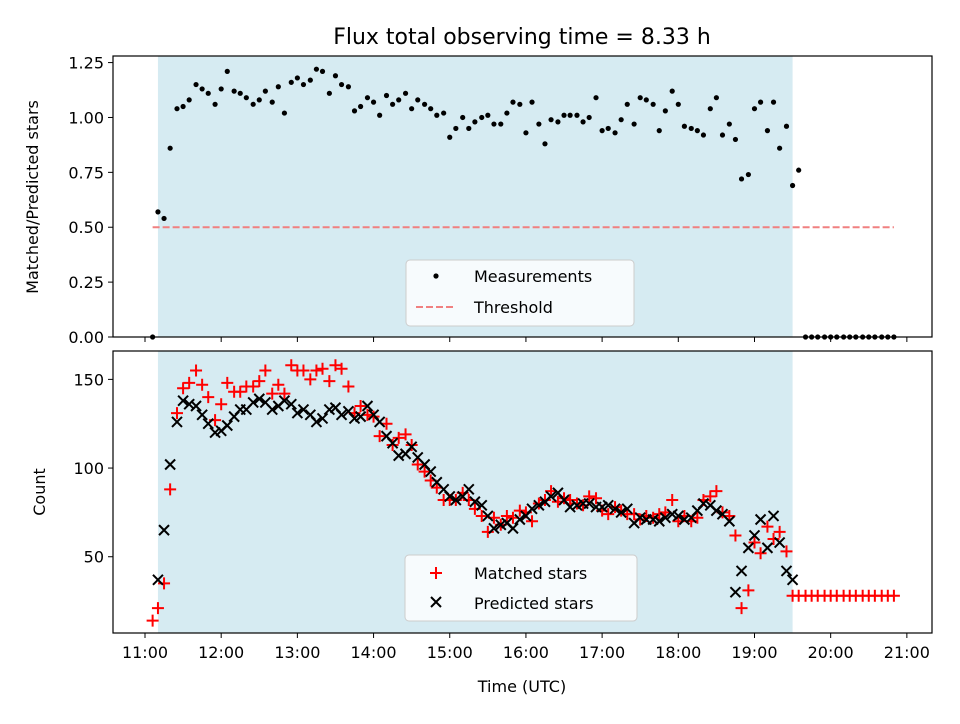 This screenshot has height=724, width=960. Describe the element at coordinates (530, 573) in the screenshot. I see `legend-matched-label: Matched stars` at that location.